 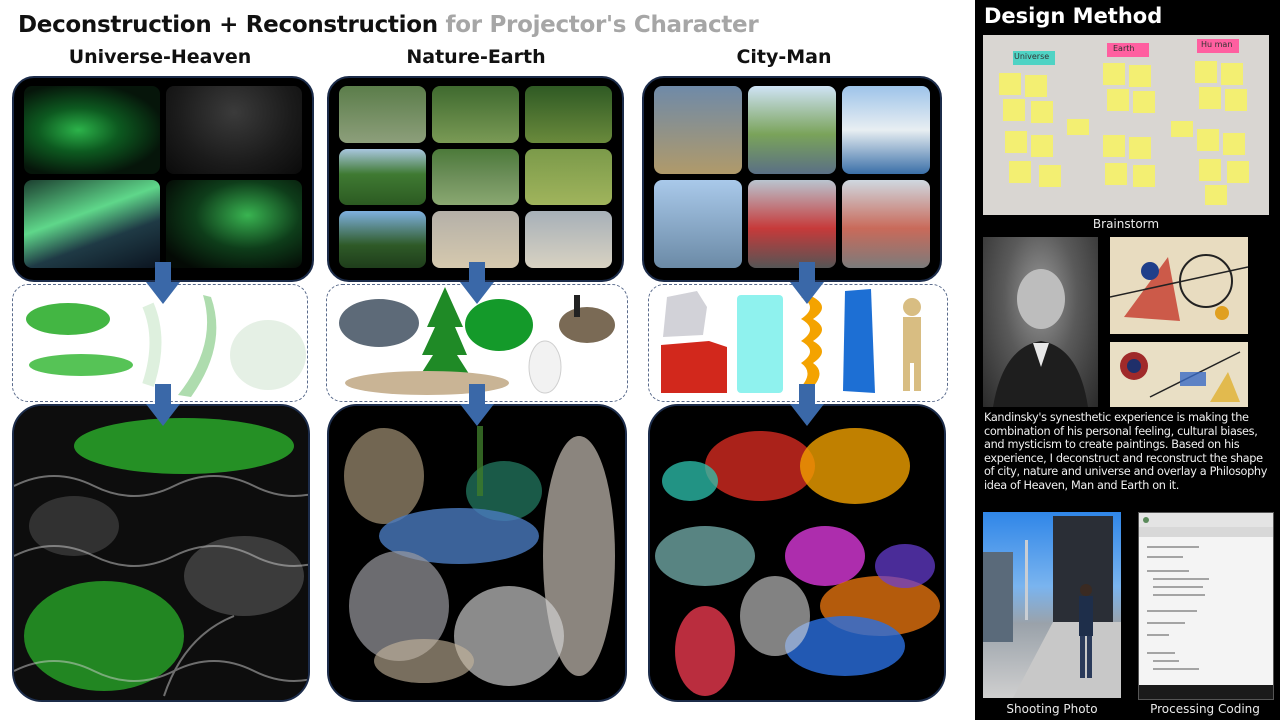 I want to click on tree-sky-photo, so click(x=382, y=177).